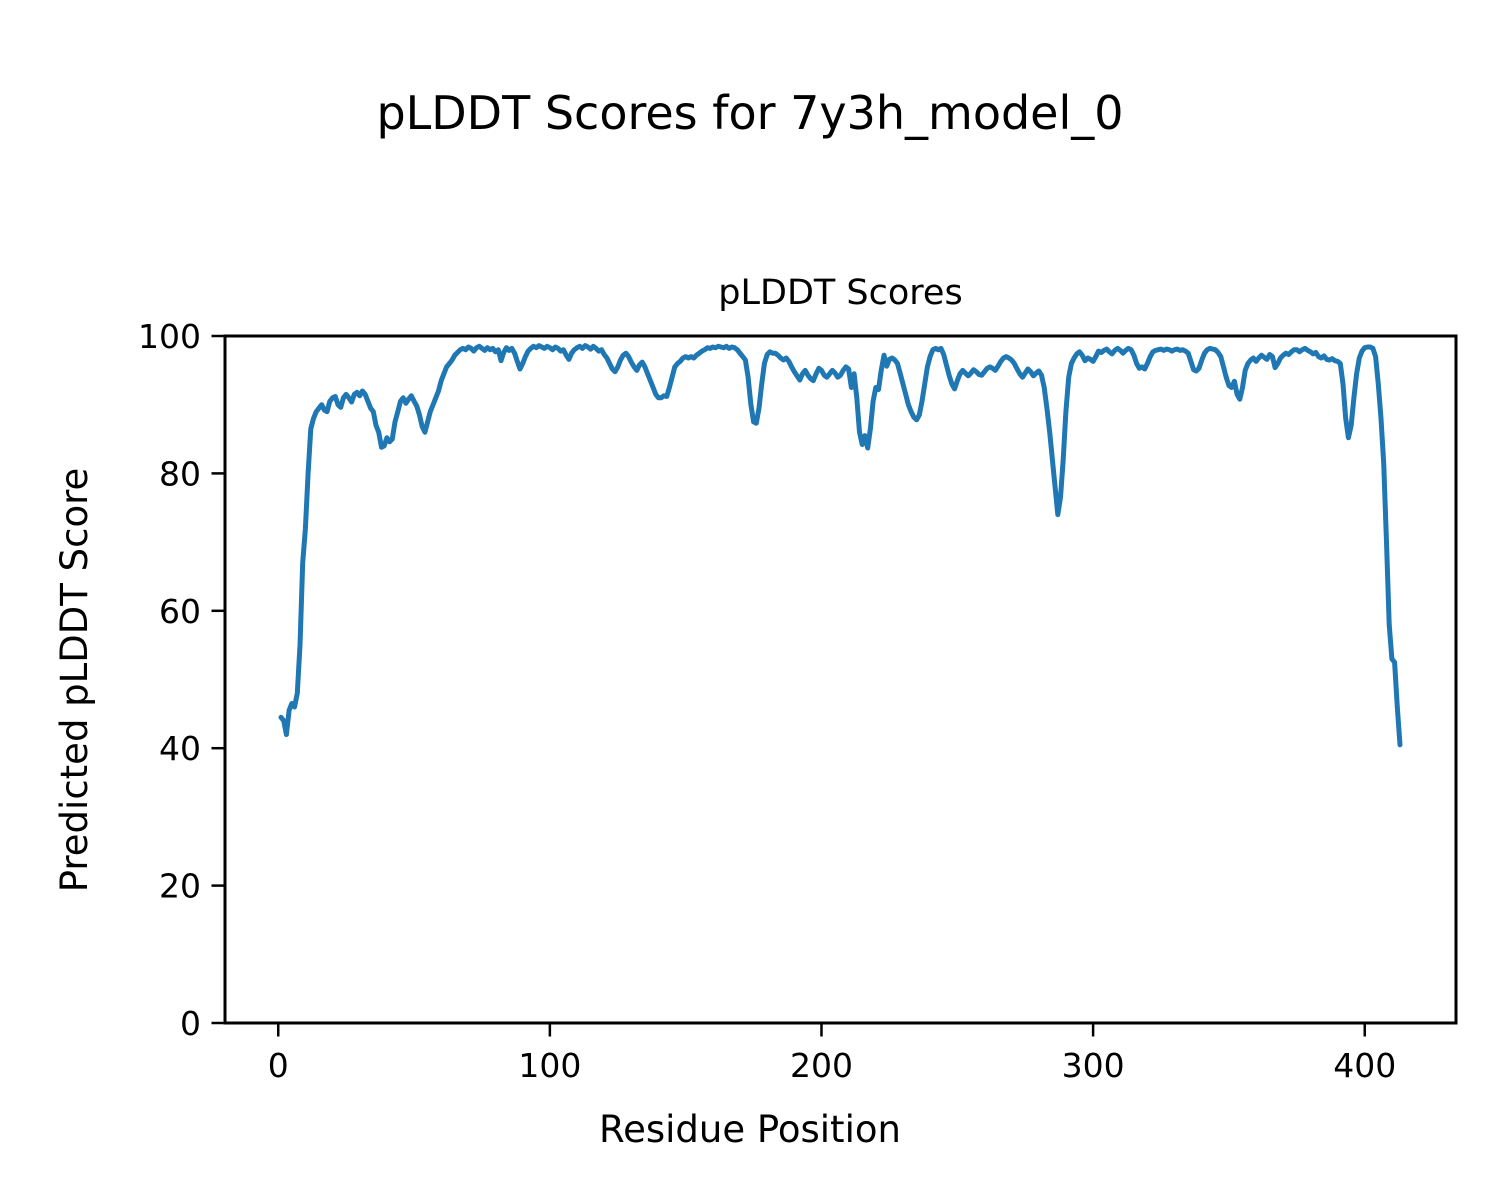  I want to click on y-tick-label-1: 20, so click(180, 886).